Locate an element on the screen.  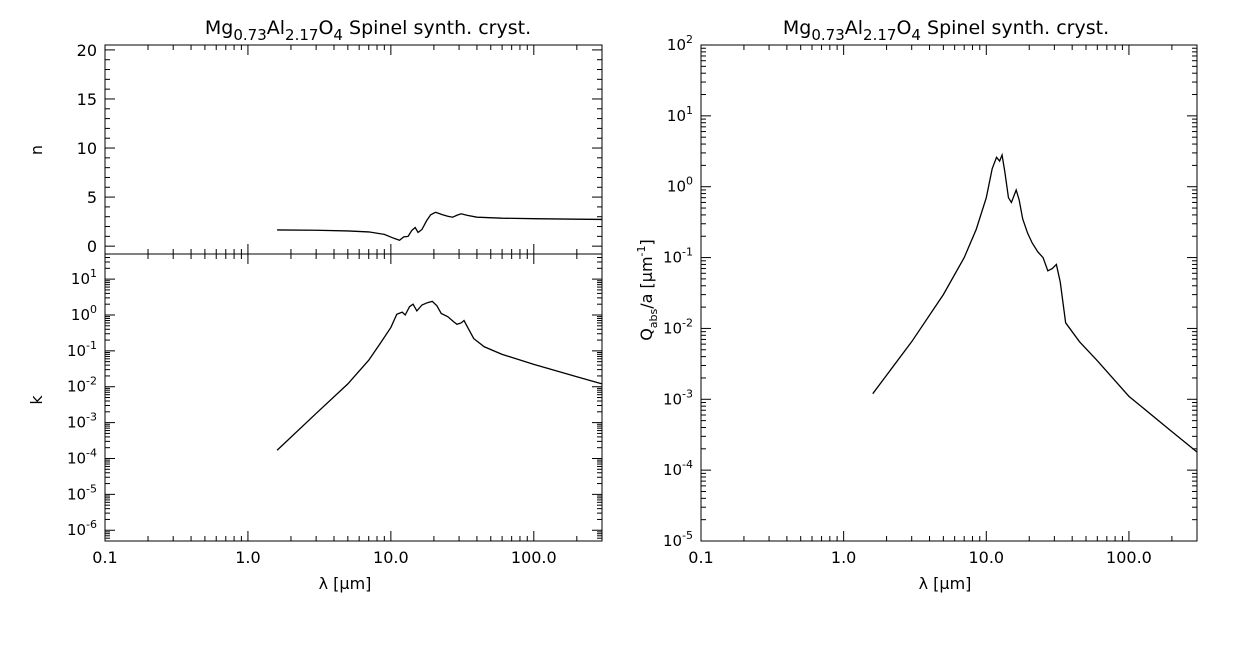
n-y-tick-label: 15 is located at coordinates (87, 99).